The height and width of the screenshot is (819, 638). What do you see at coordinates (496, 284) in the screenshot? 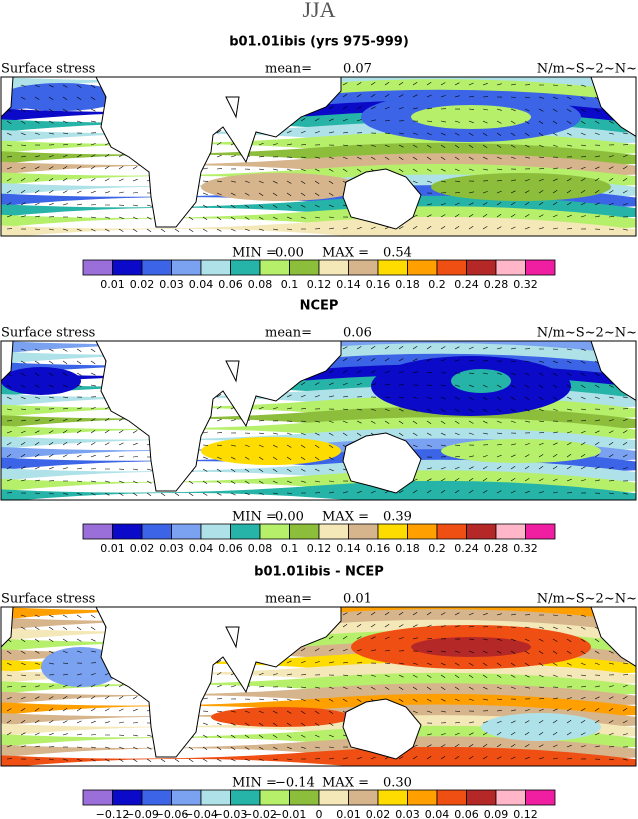
I see `colorbar-label: 0.28` at bounding box center [496, 284].